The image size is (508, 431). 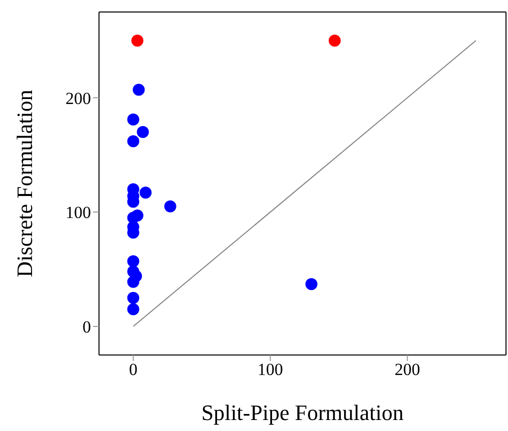 What do you see at coordinates (407, 370) in the screenshot?
I see `x-tick-label: 200` at bounding box center [407, 370].